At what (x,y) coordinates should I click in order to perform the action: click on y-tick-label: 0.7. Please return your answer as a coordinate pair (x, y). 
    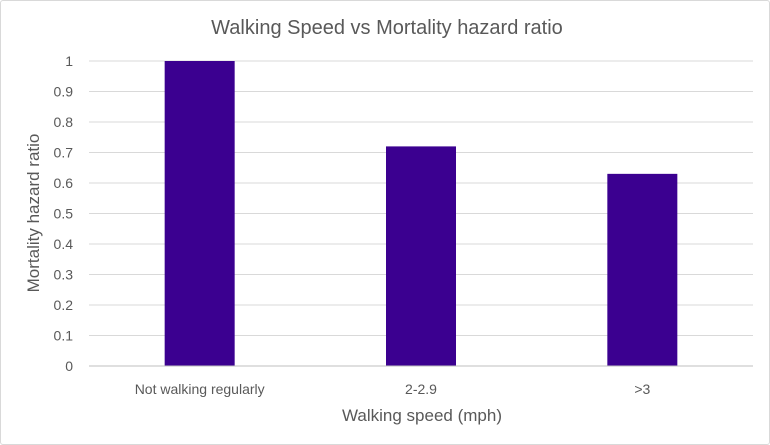
    Looking at the image, I should click on (64, 153).